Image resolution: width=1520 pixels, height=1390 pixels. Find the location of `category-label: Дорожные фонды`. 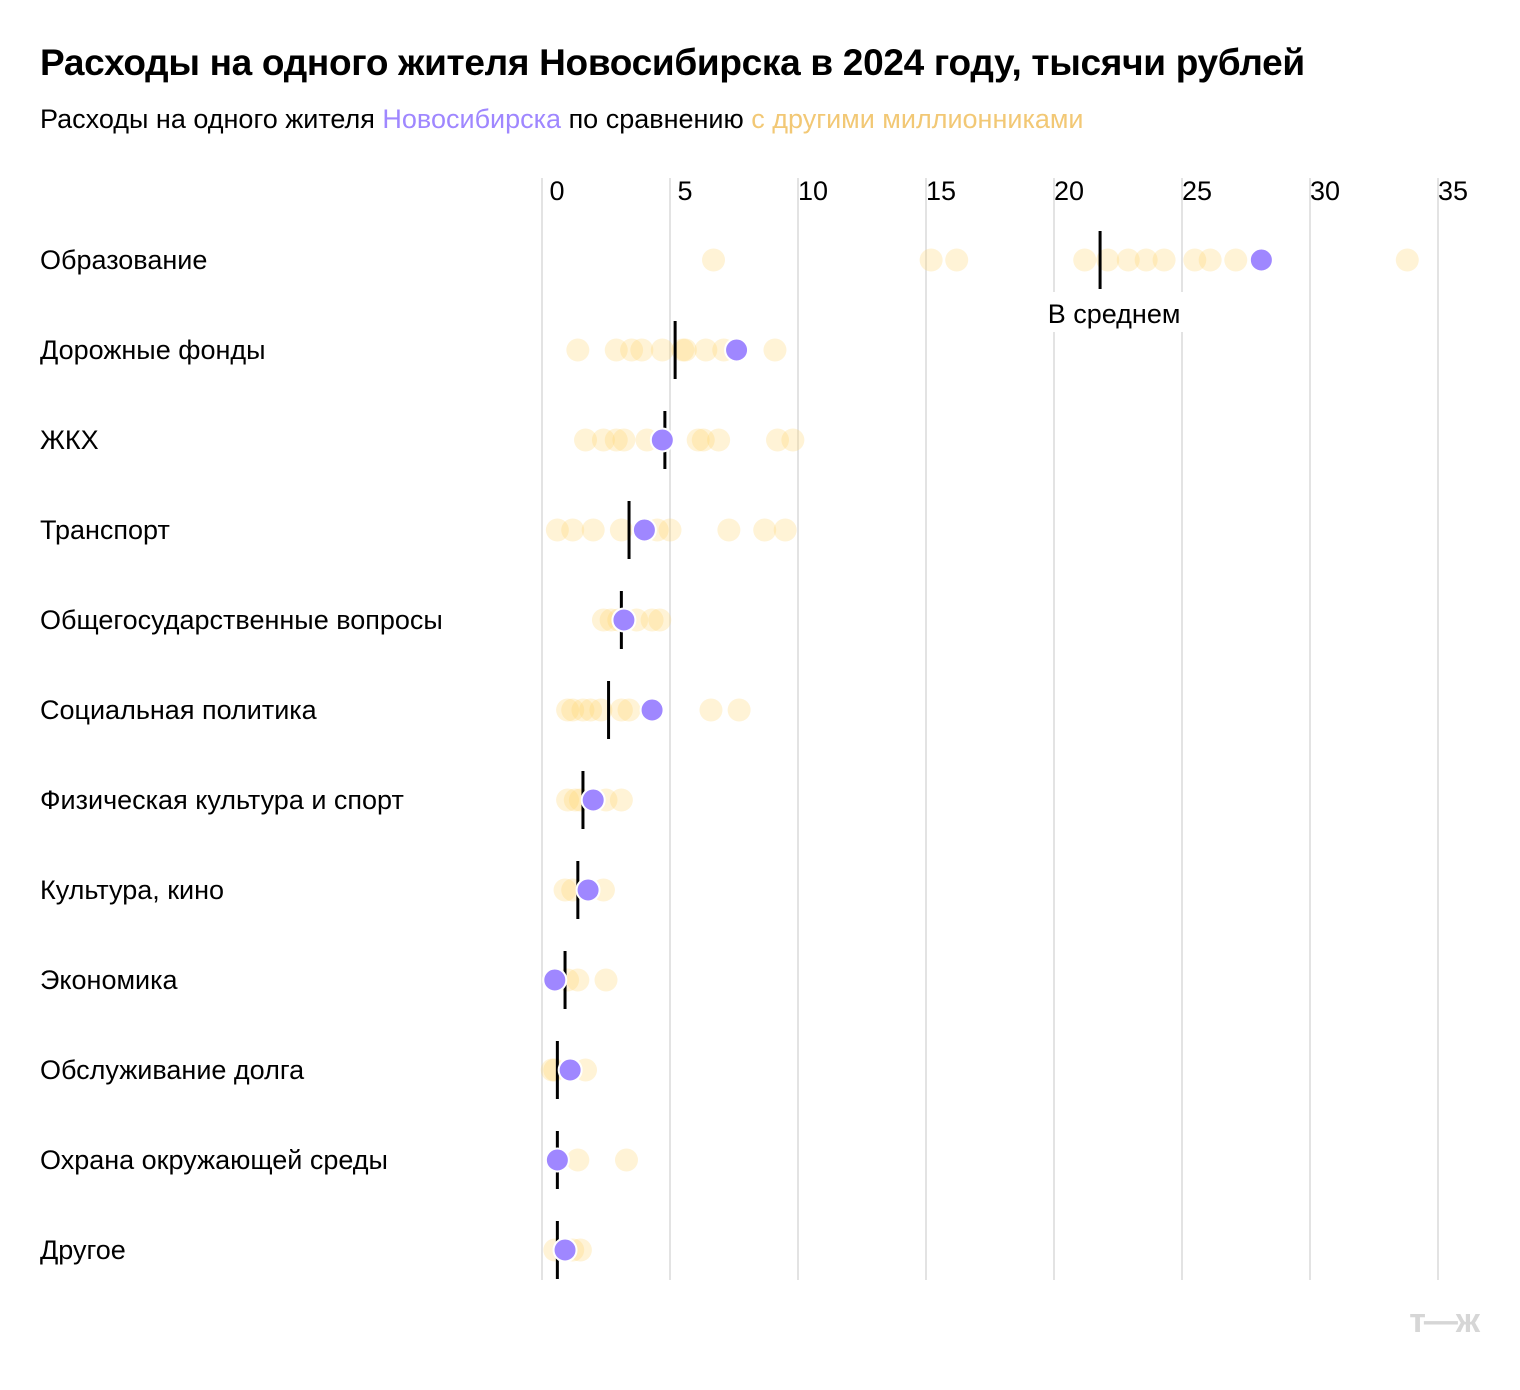

category-label: Дорожные фонды is located at coordinates (153, 350).